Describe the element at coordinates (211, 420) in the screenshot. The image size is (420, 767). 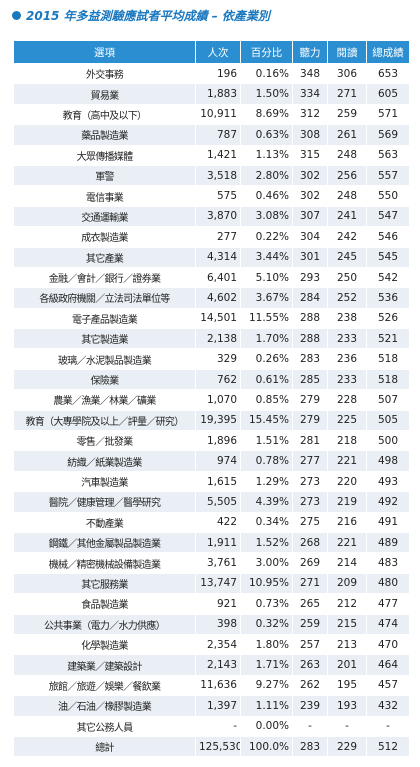
I see `table-row: 教育（大專學院及以上／評量／研究） 19,395 15.45% 279 225 505` at that location.